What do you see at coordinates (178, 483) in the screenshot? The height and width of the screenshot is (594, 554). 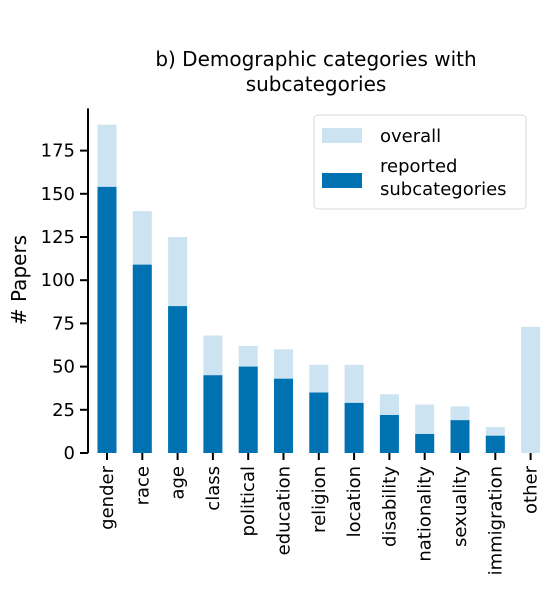 I see `x-tick-label-age: age` at bounding box center [178, 483].